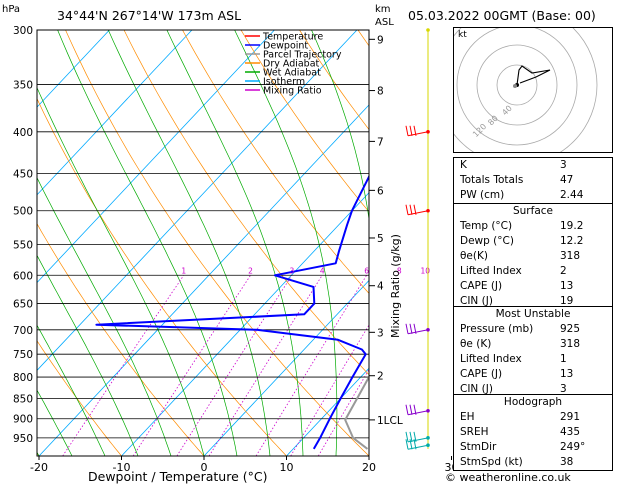 The height and width of the screenshot is (486, 629). Describe the element at coordinates (520, 329) in the screenshot. I see `index-row: Pressure (mb) 925` at that location.